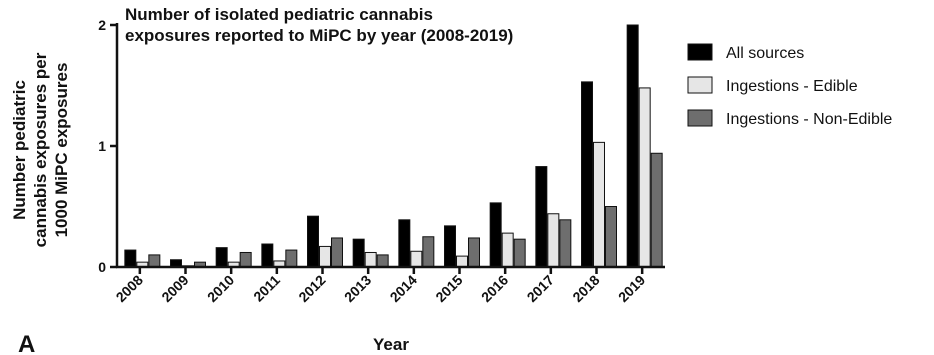  What do you see at coordinates (540, 288) in the screenshot?
I see `x-tick-label: 2017` at bounding box center [540, 288].